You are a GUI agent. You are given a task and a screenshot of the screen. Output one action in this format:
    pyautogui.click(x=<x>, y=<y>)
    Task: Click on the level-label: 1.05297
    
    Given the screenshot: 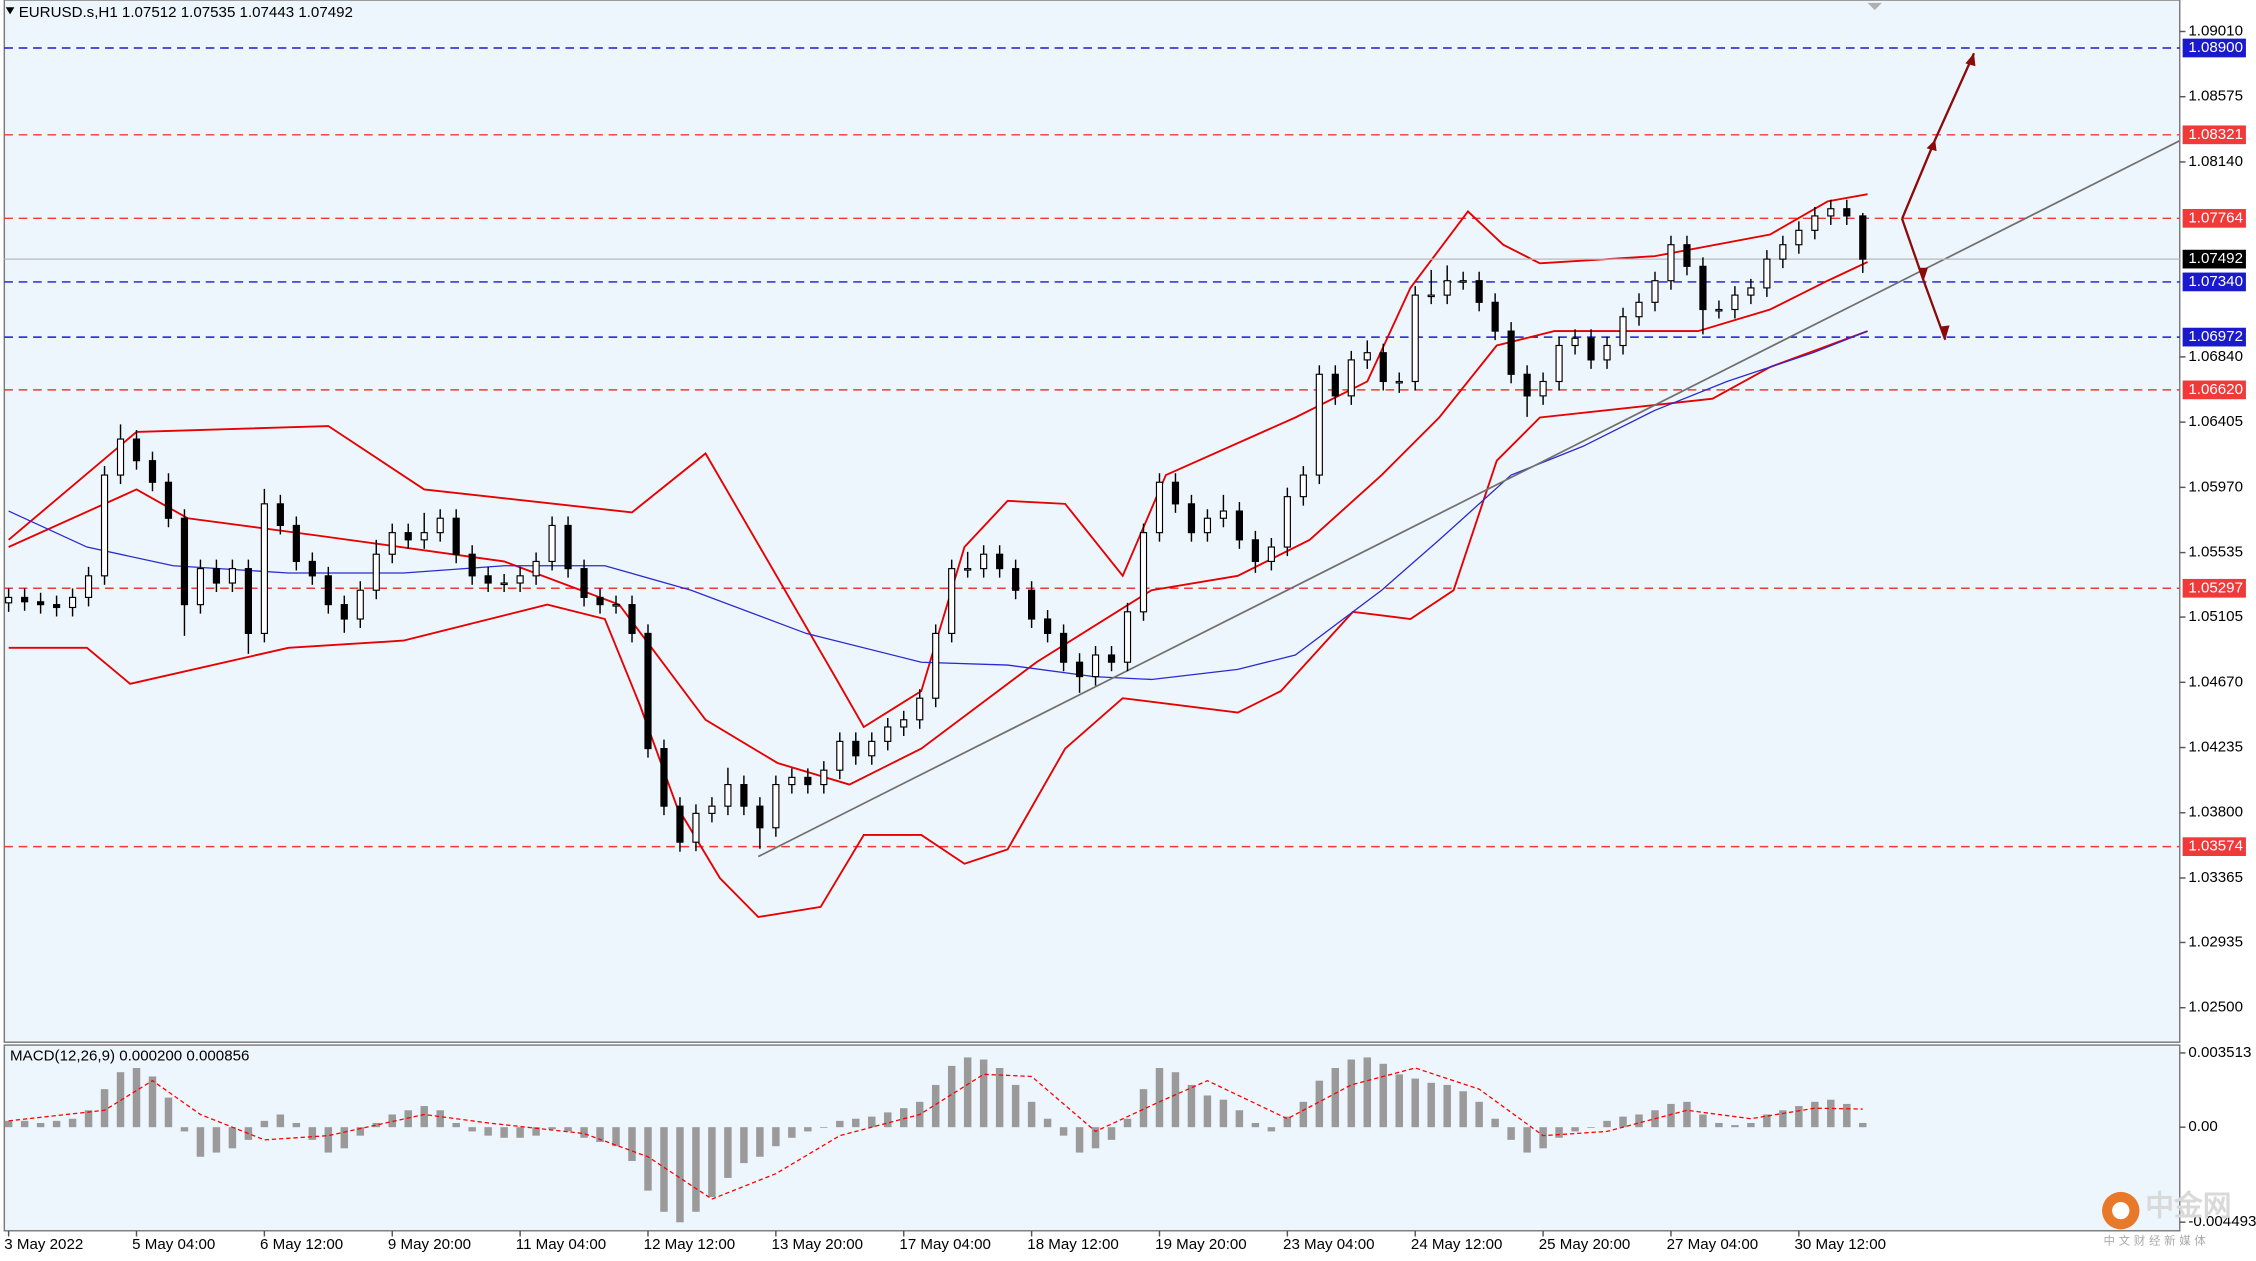 What is the action you would take?
    pyautogui.click(x=2215, y=587)
    